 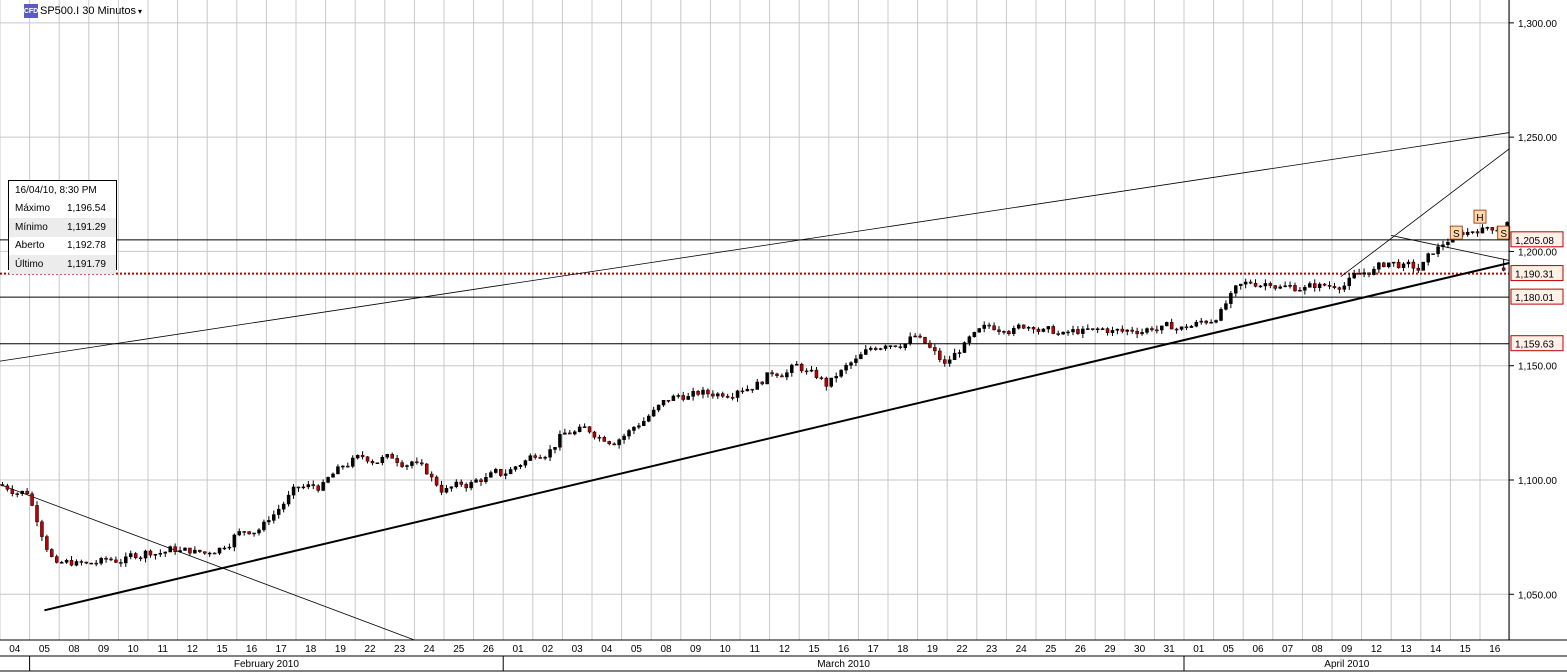 I want to click on x-tick-label: 12, so click(x=785, y=649).